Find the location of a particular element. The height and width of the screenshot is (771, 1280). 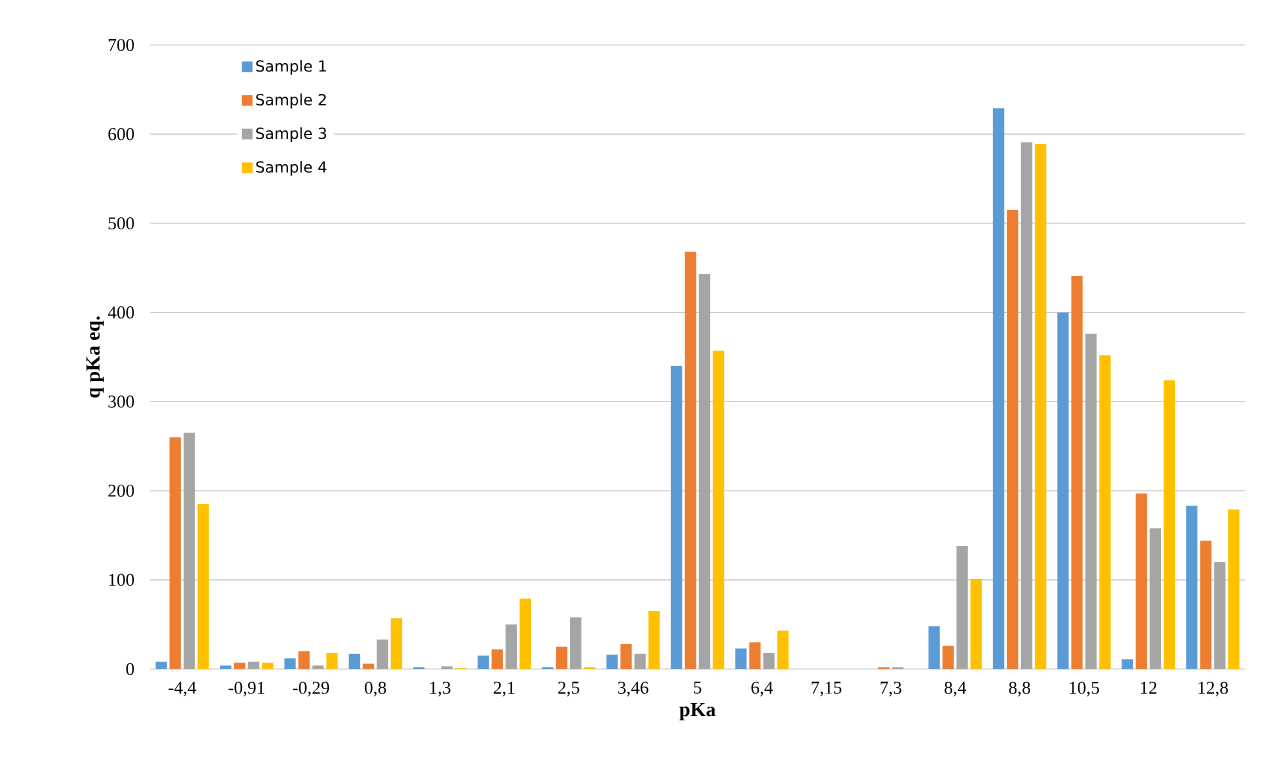

x-axis-title: pKa is located at coordinates (697, 711).